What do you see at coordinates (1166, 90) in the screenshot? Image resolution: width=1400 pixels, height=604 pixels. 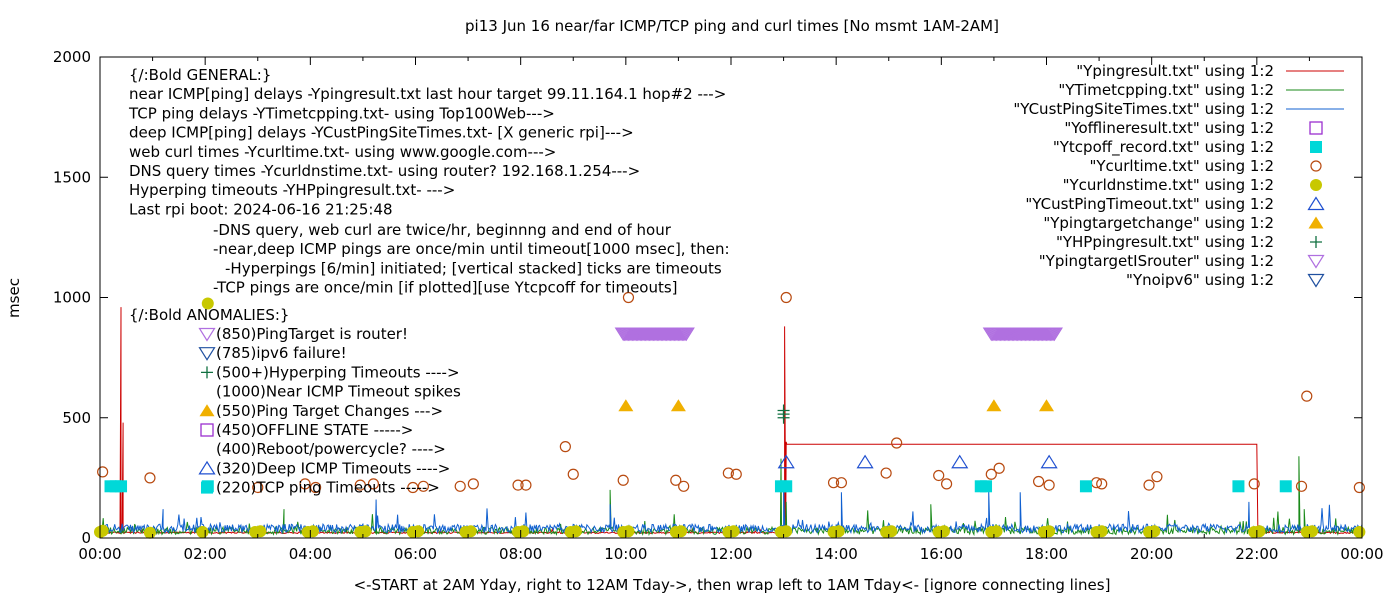 I see `legend-label: "YTimetcpping.txt" using 1:2` at bounding box center [1166, 90].